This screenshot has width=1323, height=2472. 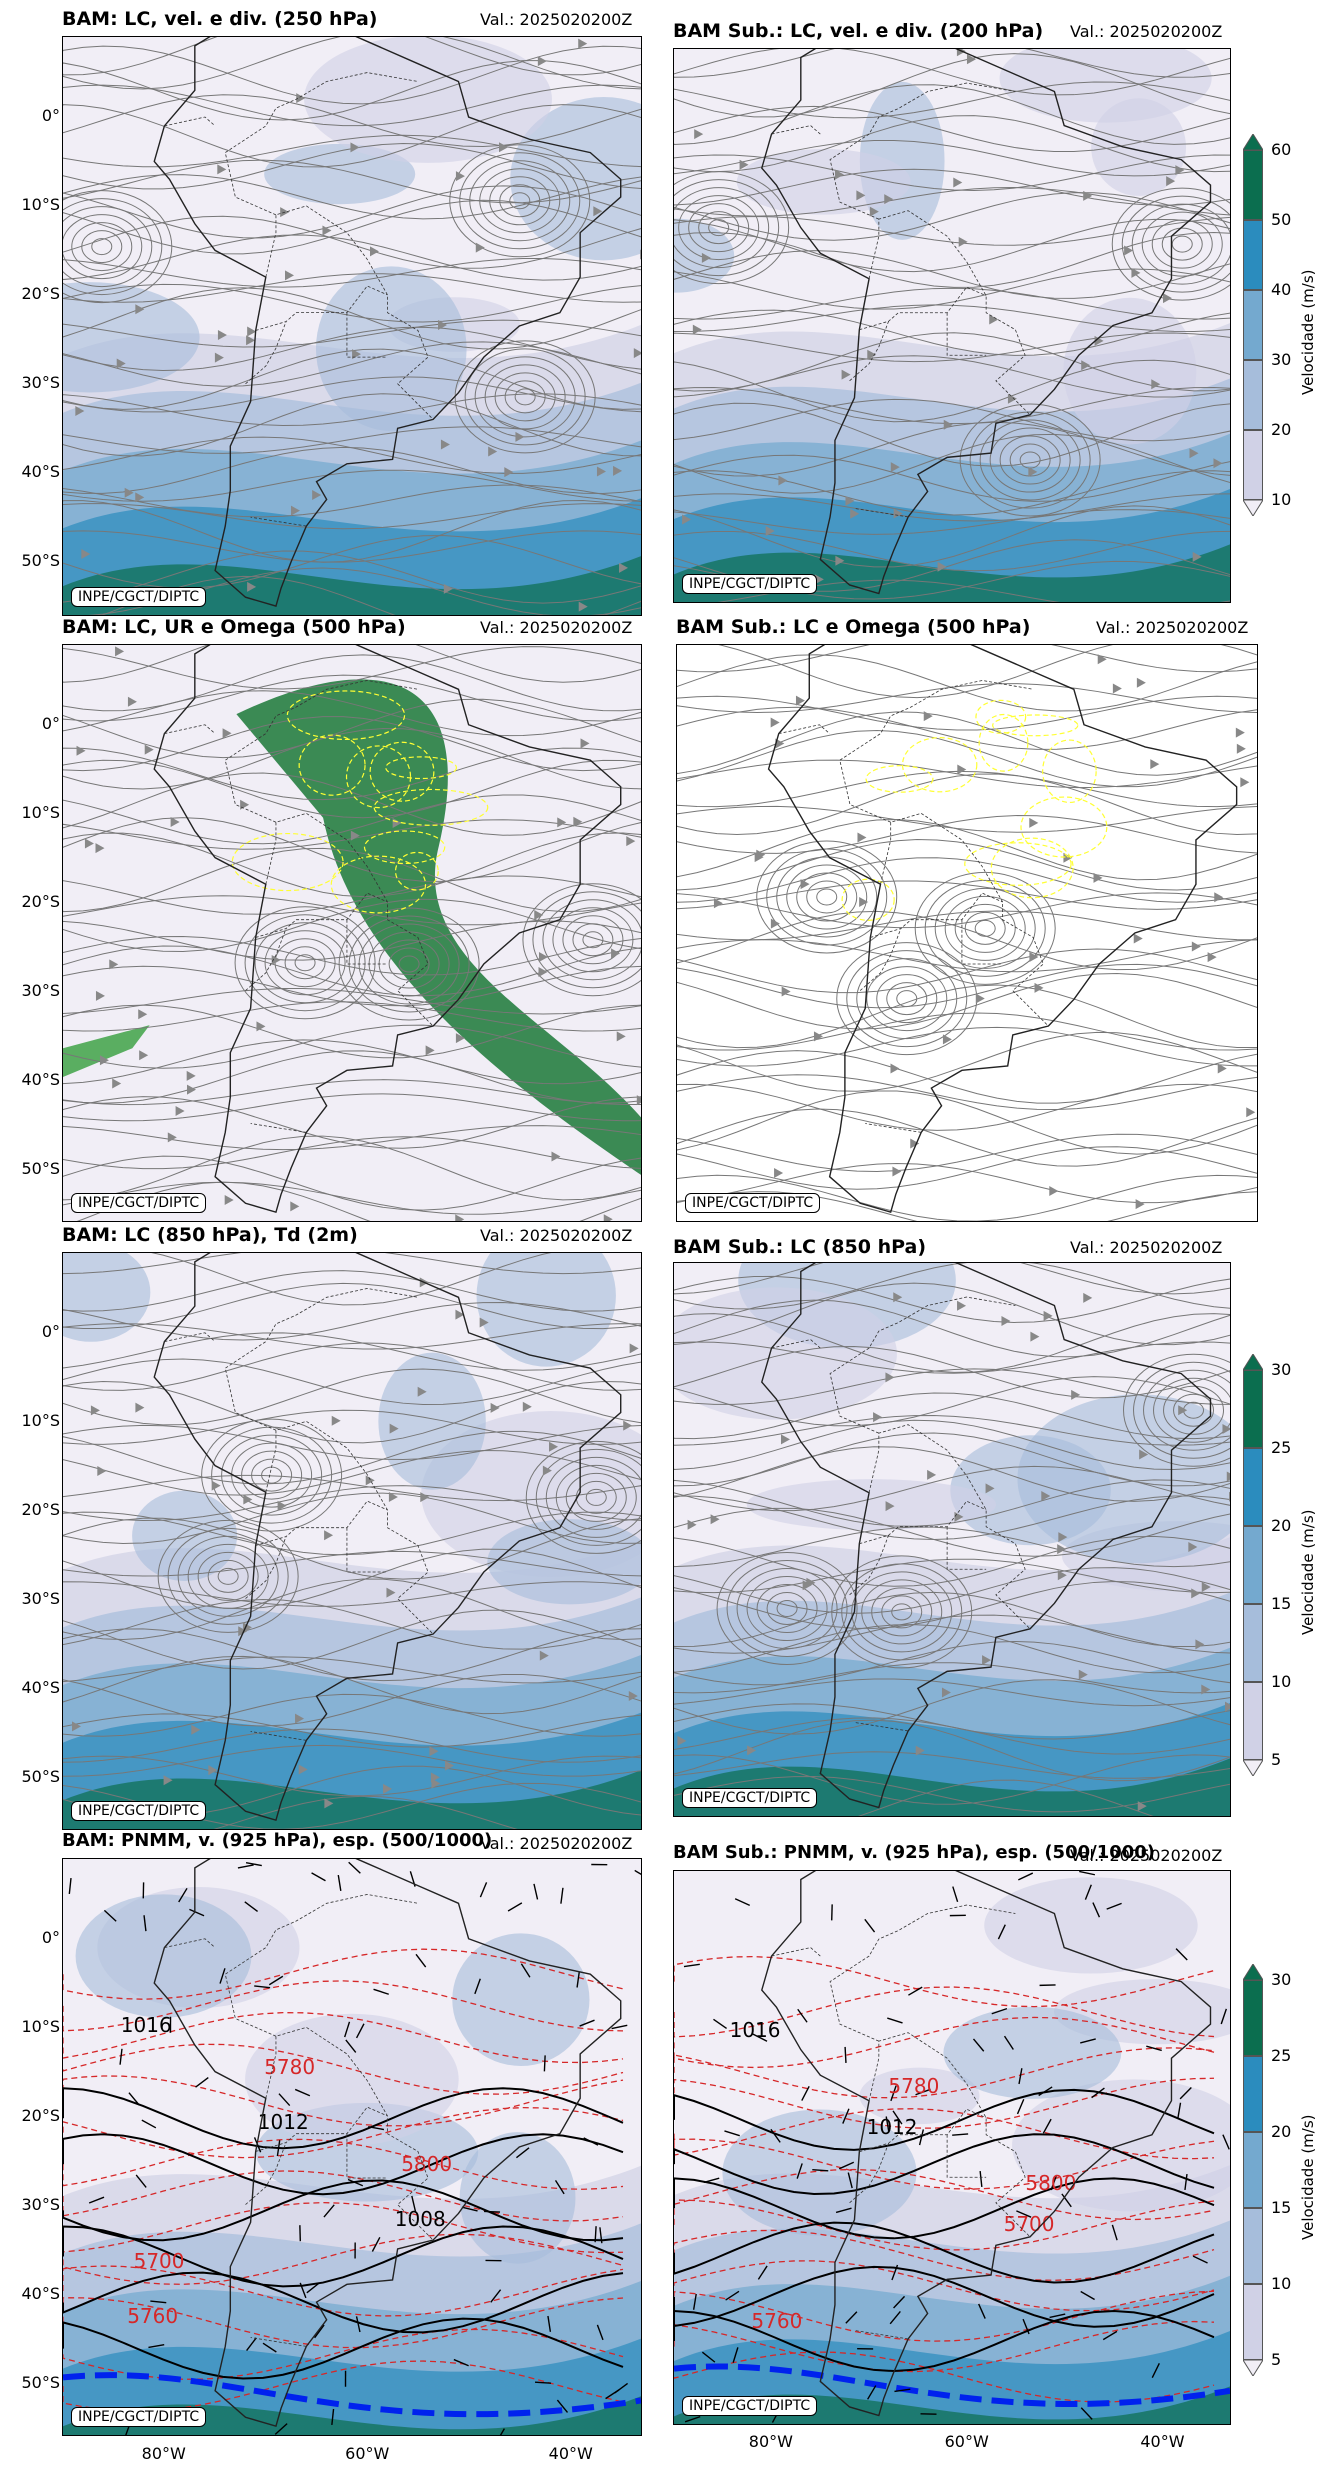 I want to click on lon-tick-label: 60°W, so click(x=966, y=2441).